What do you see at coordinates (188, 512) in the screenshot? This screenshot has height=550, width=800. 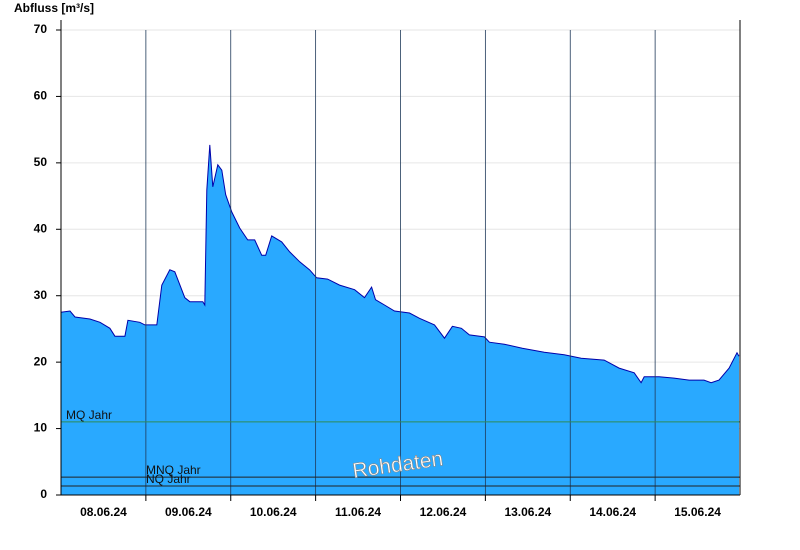 I see `x-tick-label: 09.06.24` at bounding box center [188, 512].